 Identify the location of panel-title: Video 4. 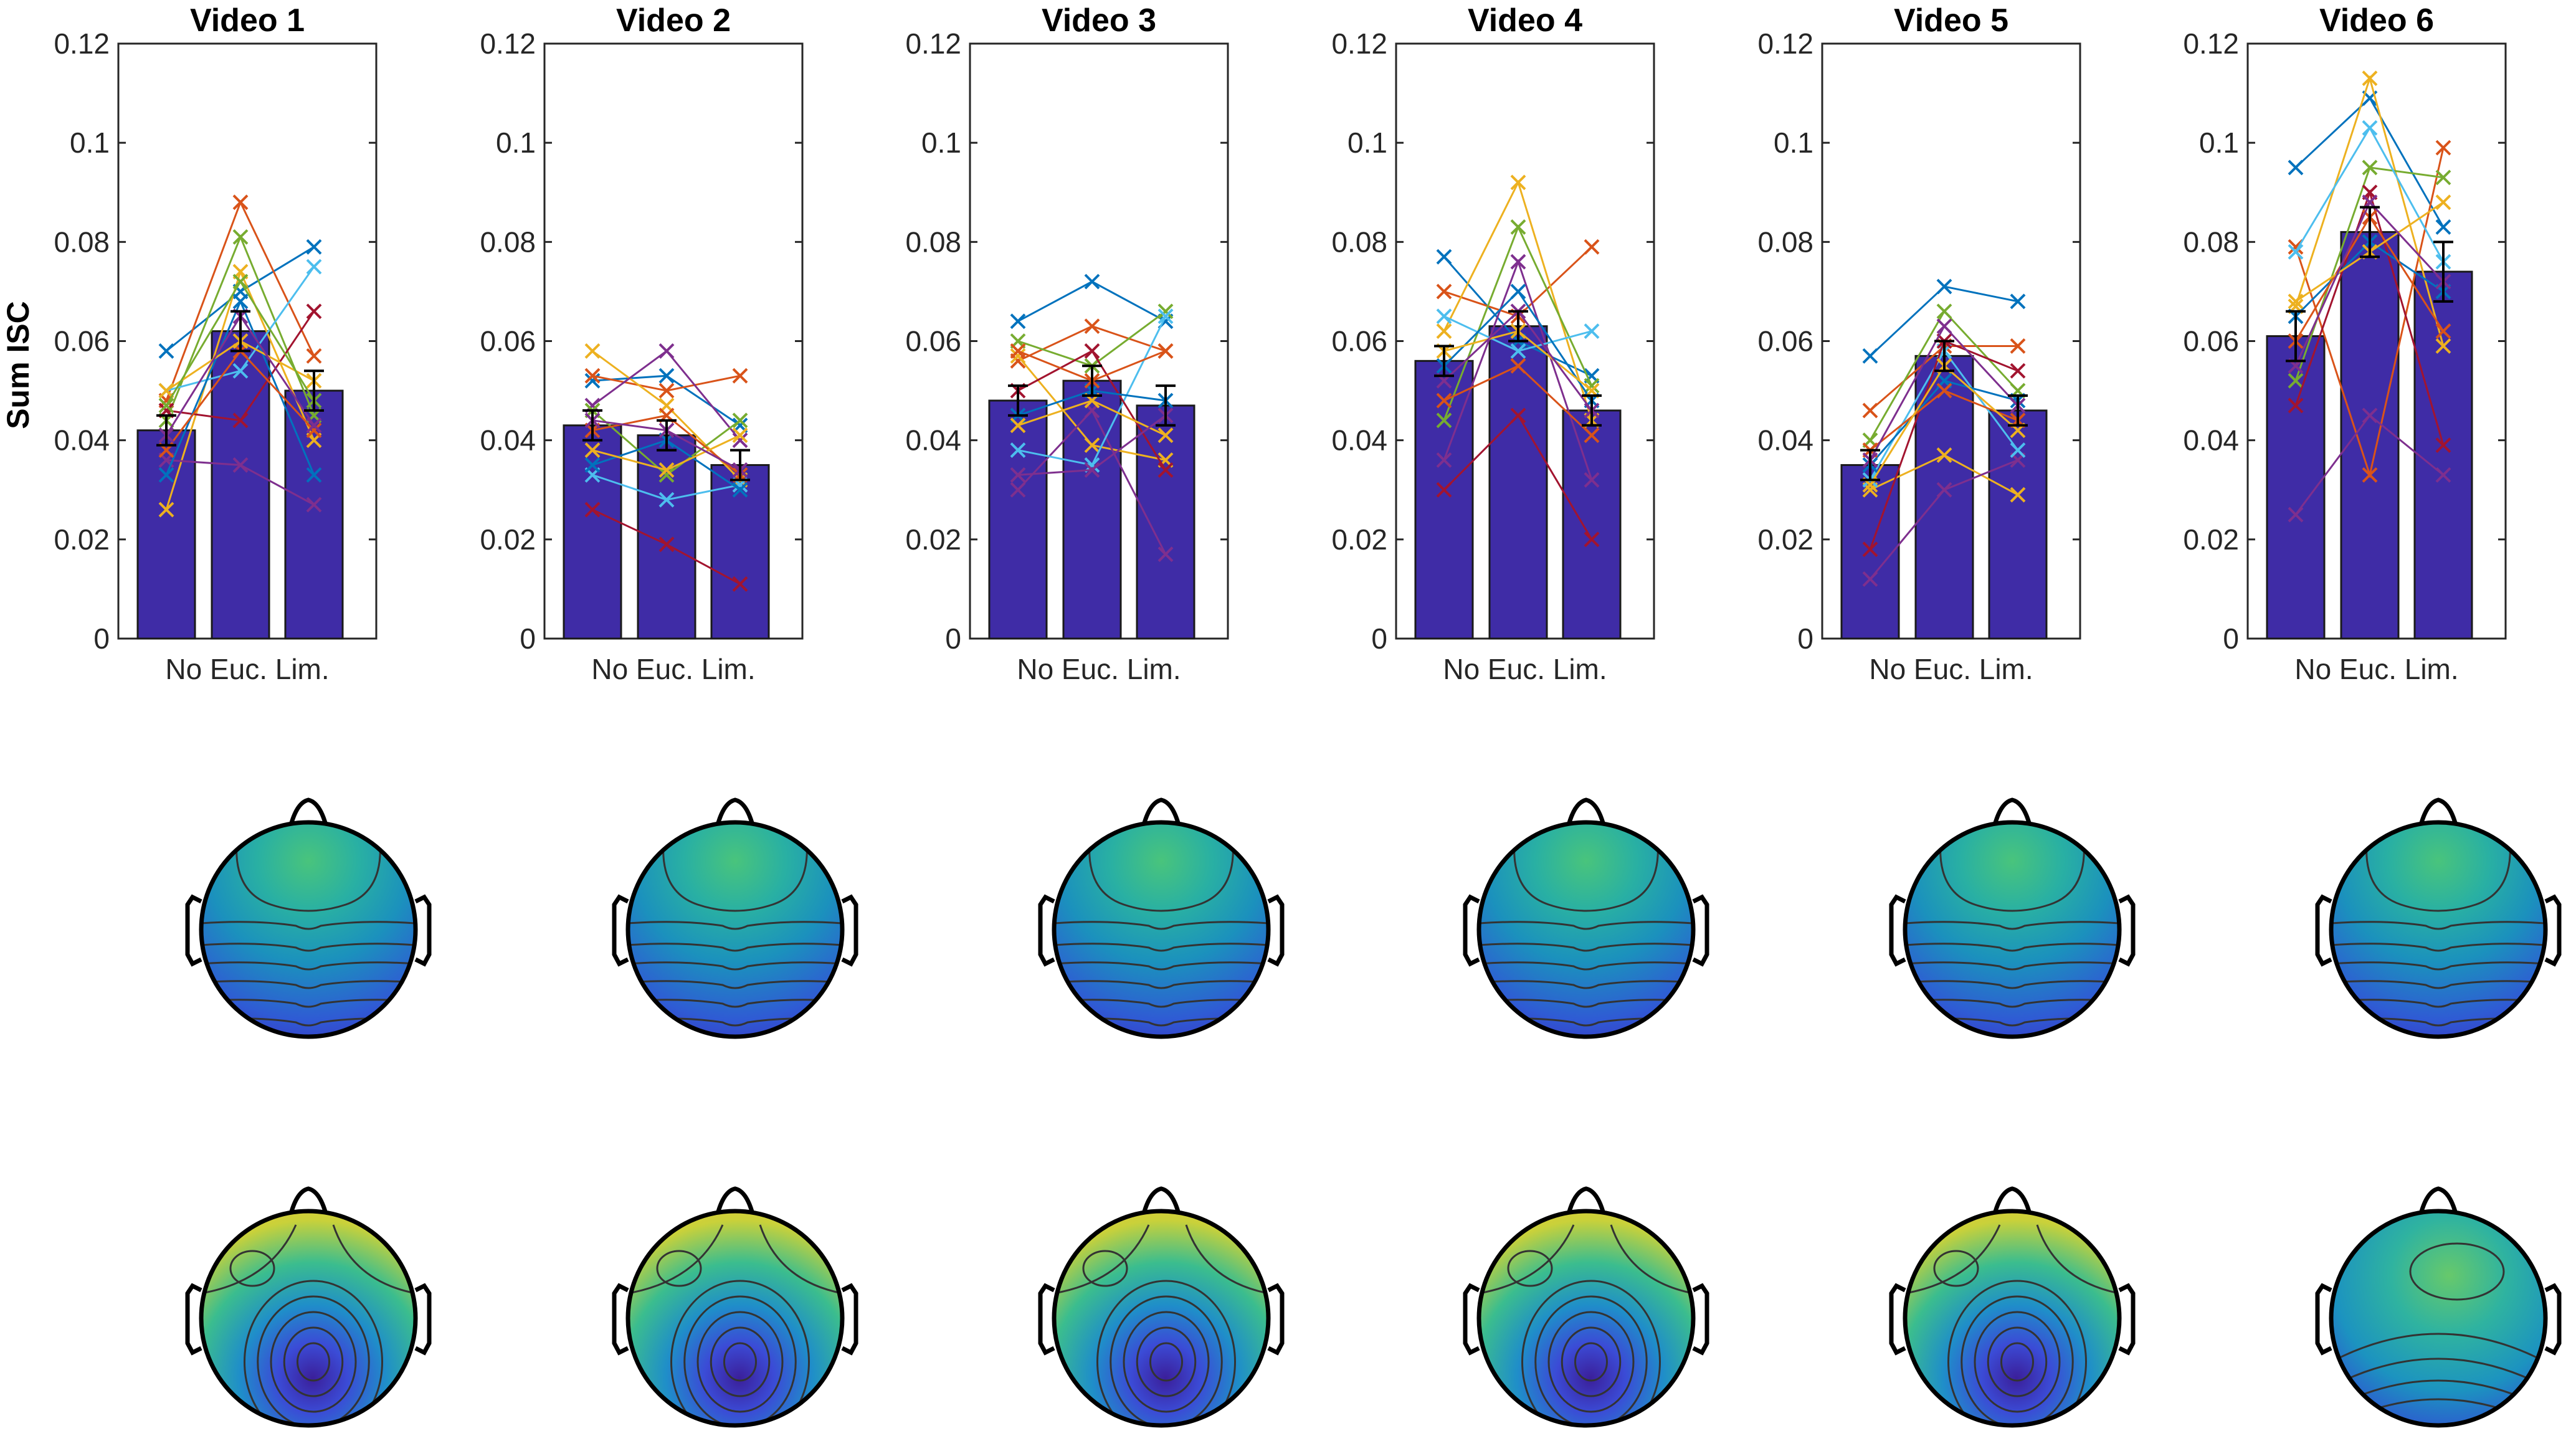
(1525, 20).